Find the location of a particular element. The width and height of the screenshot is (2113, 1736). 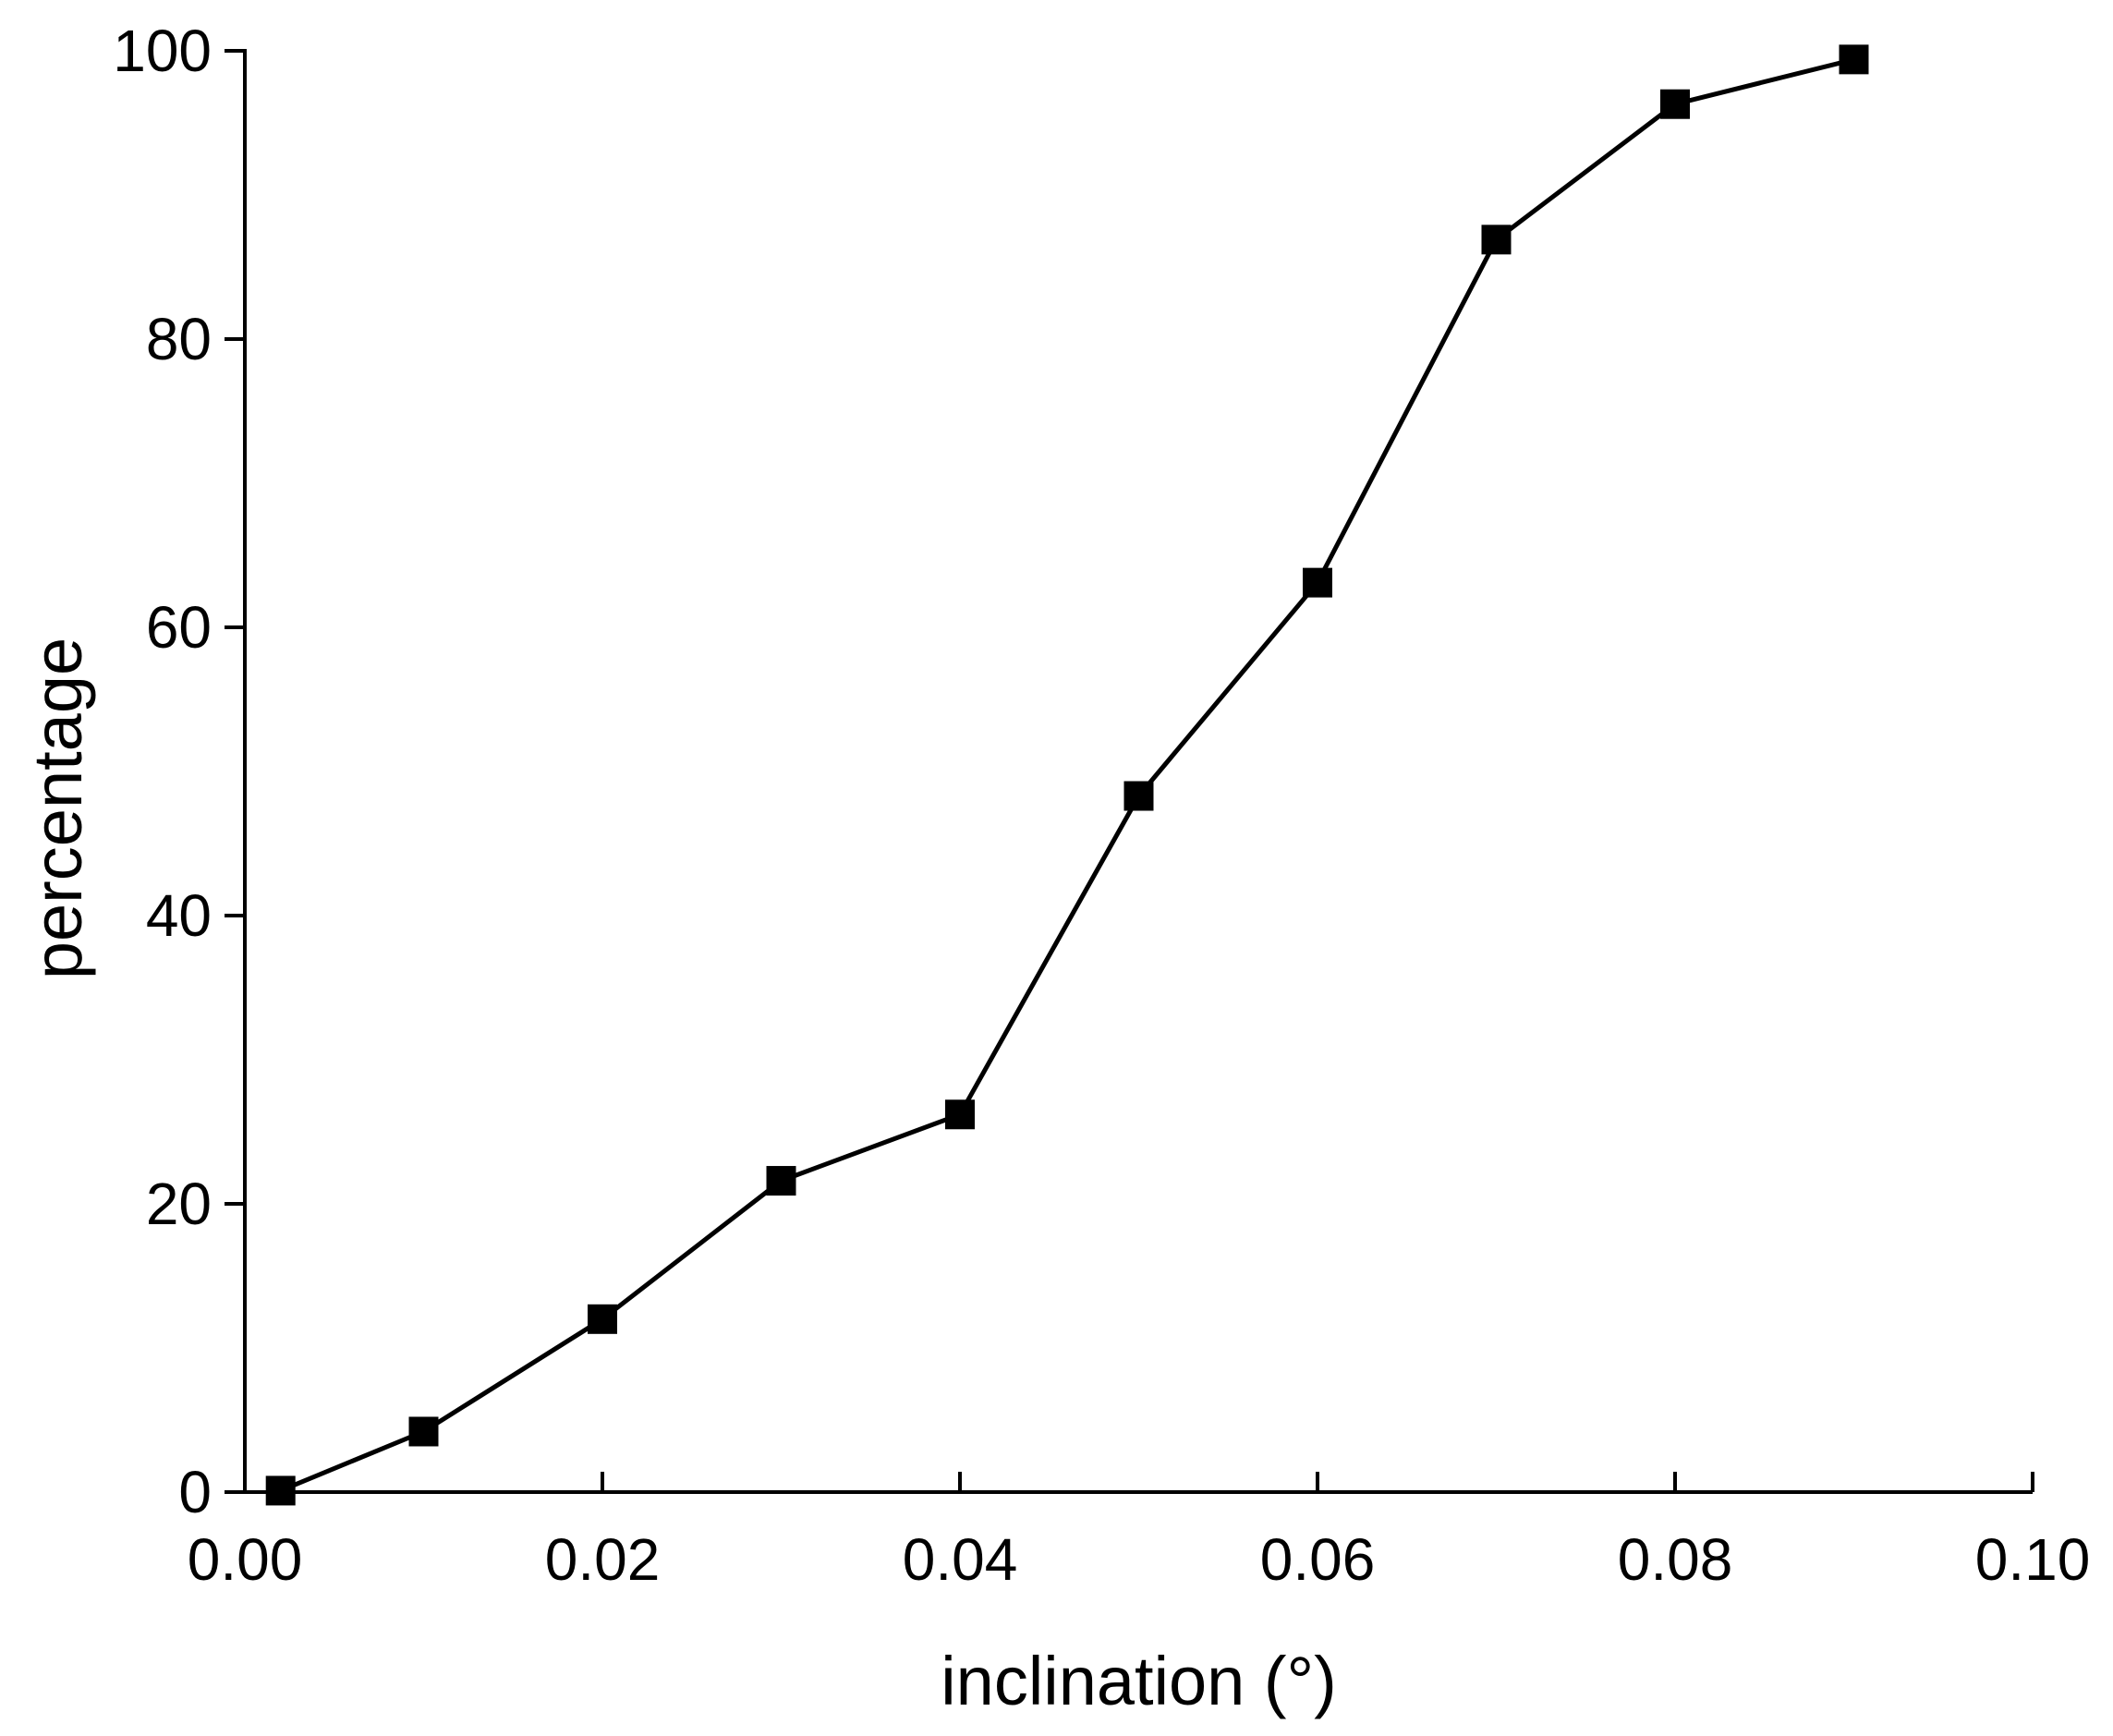

x-tick-label: 0.04 is located at coordinates (960, 1560).